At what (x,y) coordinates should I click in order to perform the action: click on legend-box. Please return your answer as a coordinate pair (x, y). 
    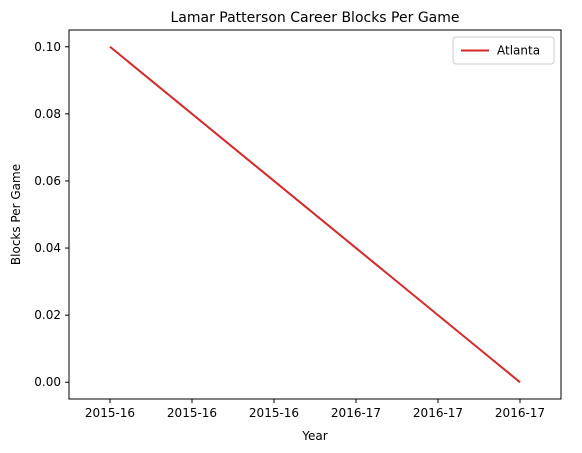
    Looking at the image, I should click on (503, 50).